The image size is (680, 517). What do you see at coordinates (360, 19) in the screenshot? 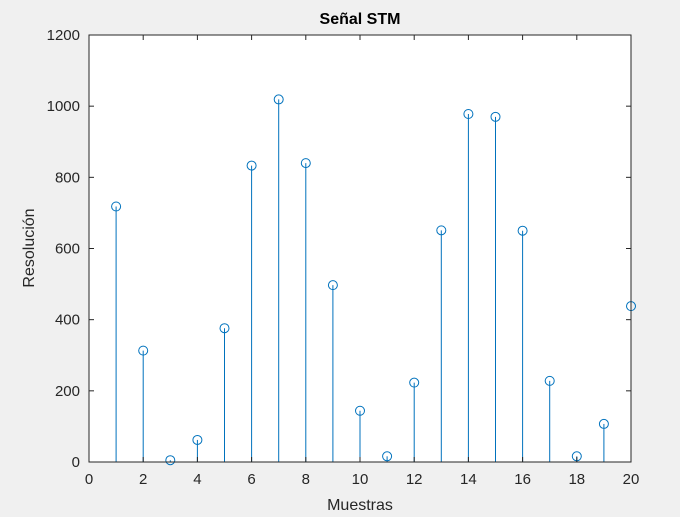
I see `chart-title: Señal STM` at bounding box center [360, 19].